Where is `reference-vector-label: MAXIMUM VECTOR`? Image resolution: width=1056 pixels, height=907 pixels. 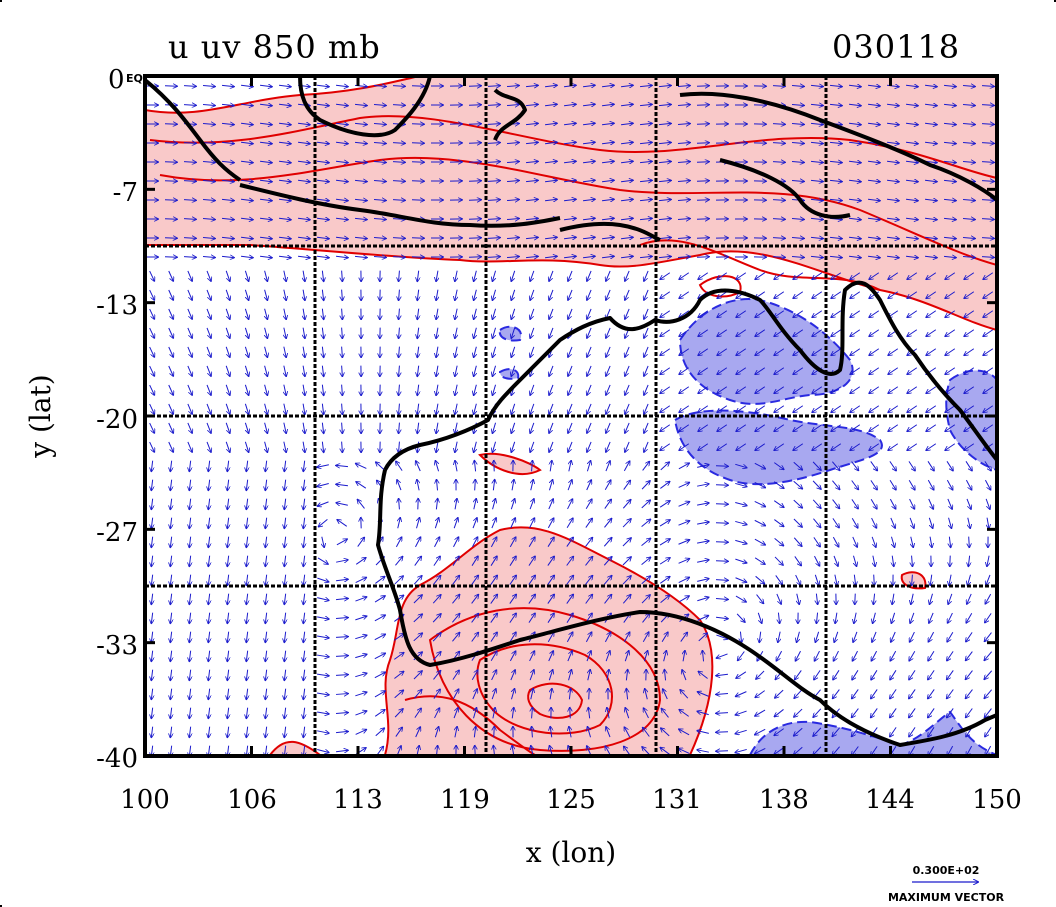
reference-vector-label: MAXIMUM VECTOR is located at coordinates (946, 897).